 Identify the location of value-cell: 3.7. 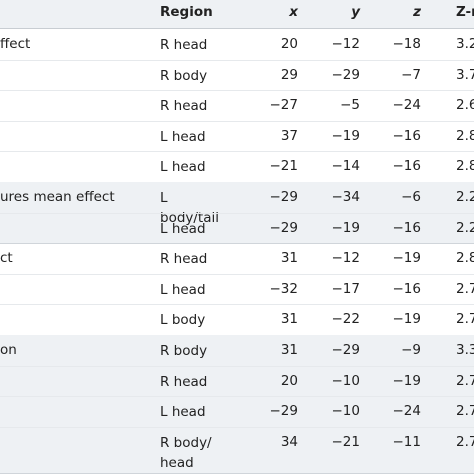
(465, 74).